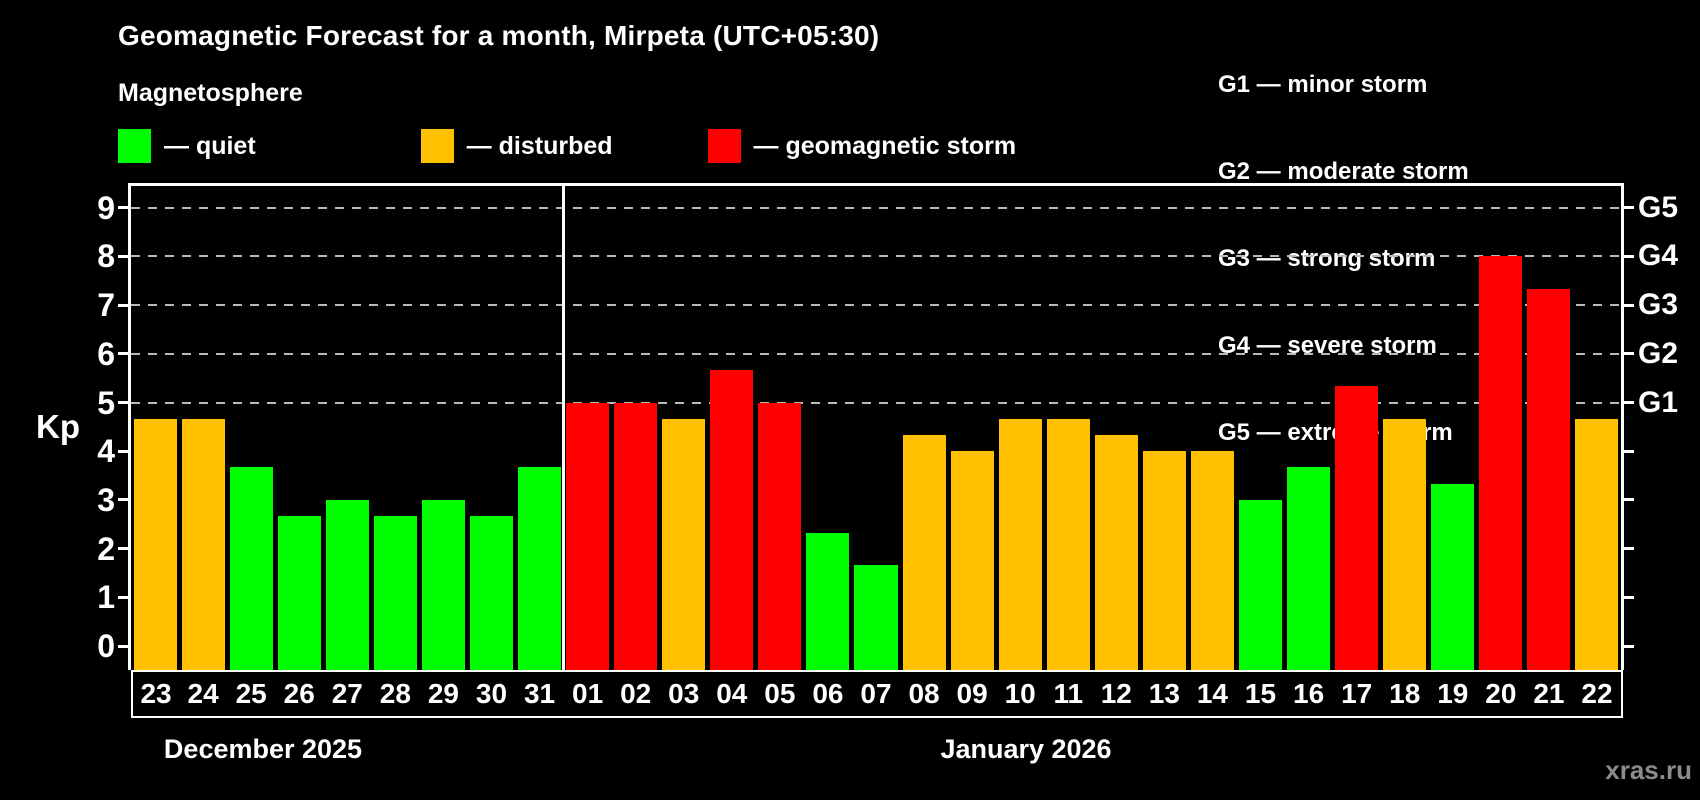 The image size is (1700, 800). What do you see at coordinates (1622, 426) in the screenshot?
I see `right-axis-line` at bounding box center [1622, 426].